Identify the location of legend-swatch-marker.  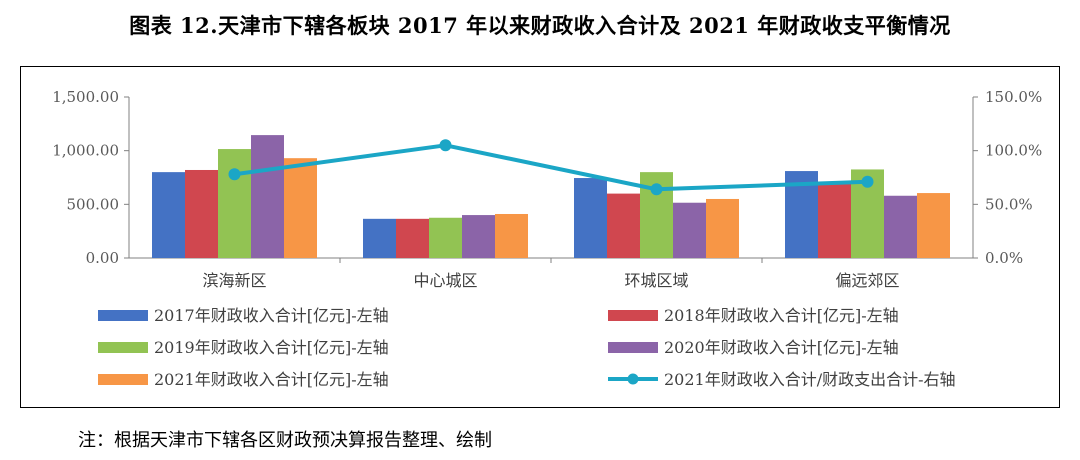
(633, 379).